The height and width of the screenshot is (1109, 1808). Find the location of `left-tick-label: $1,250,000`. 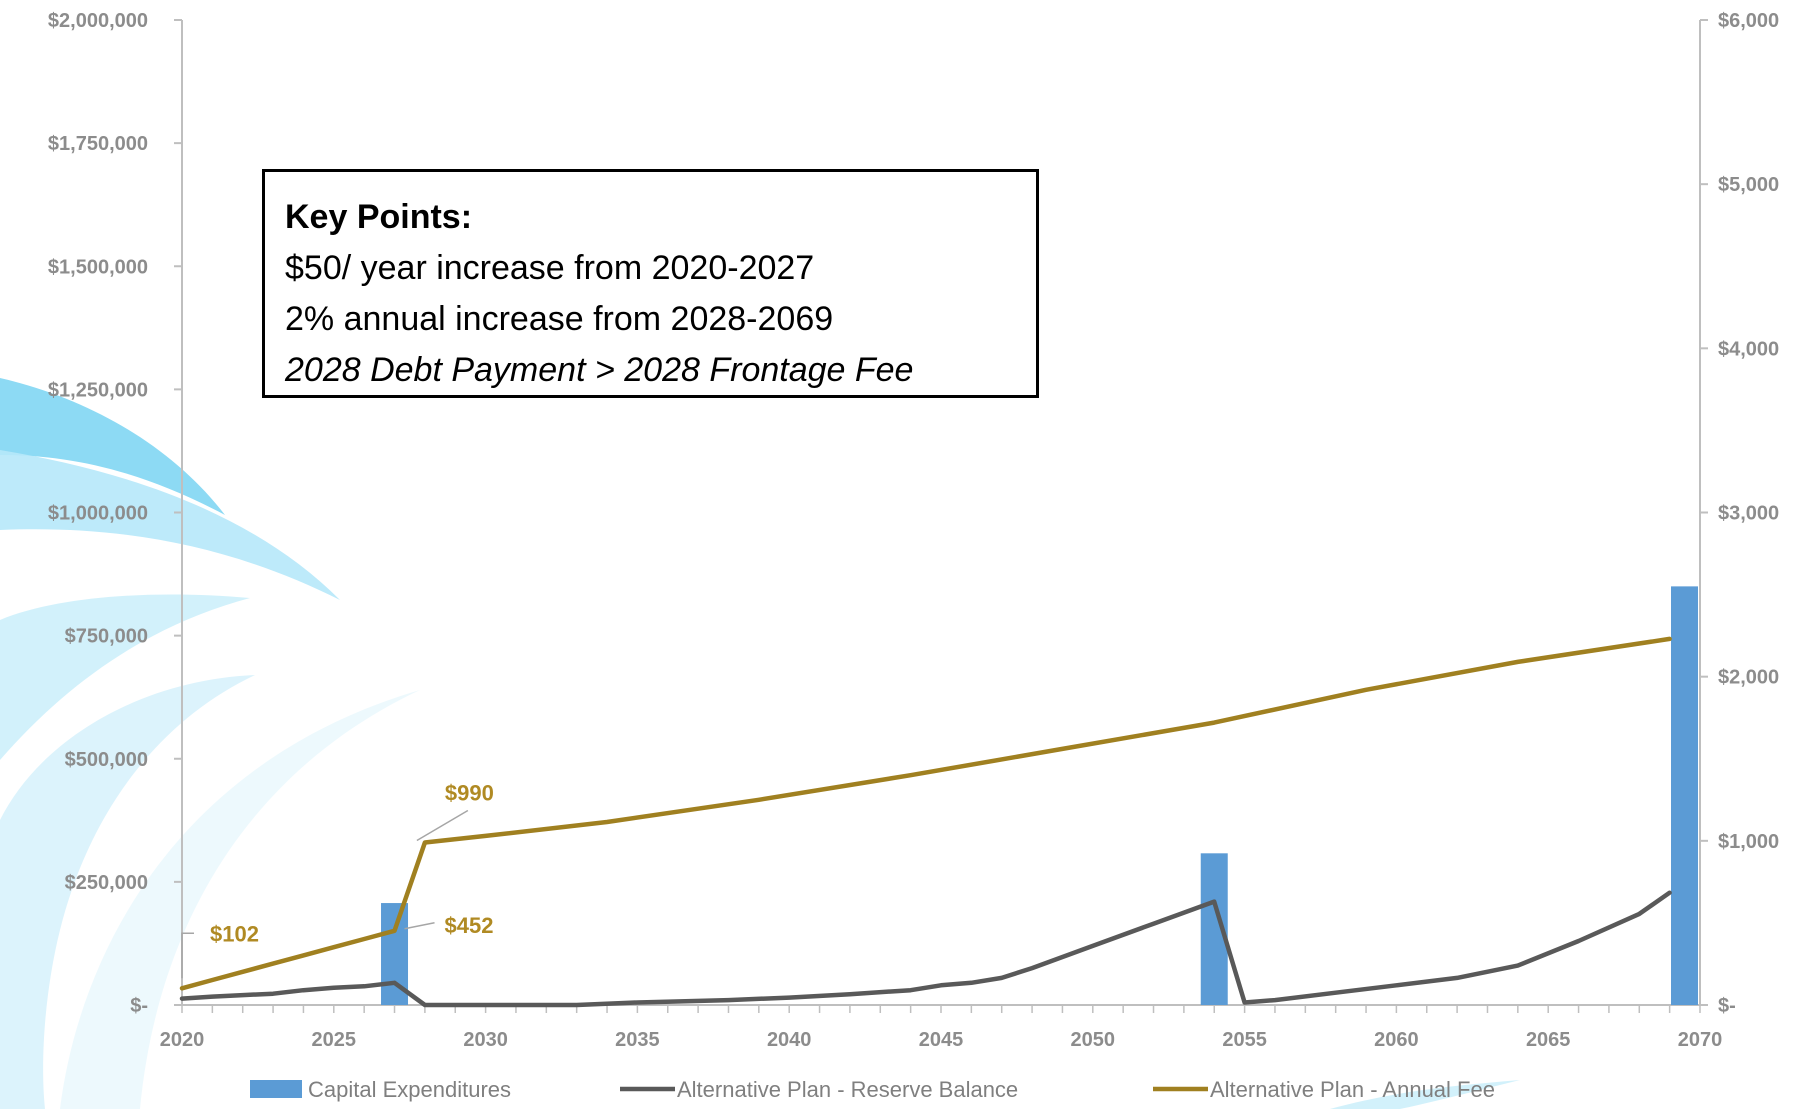

left-tick-label: $1,250,000 is located at coordinates (98, 390).